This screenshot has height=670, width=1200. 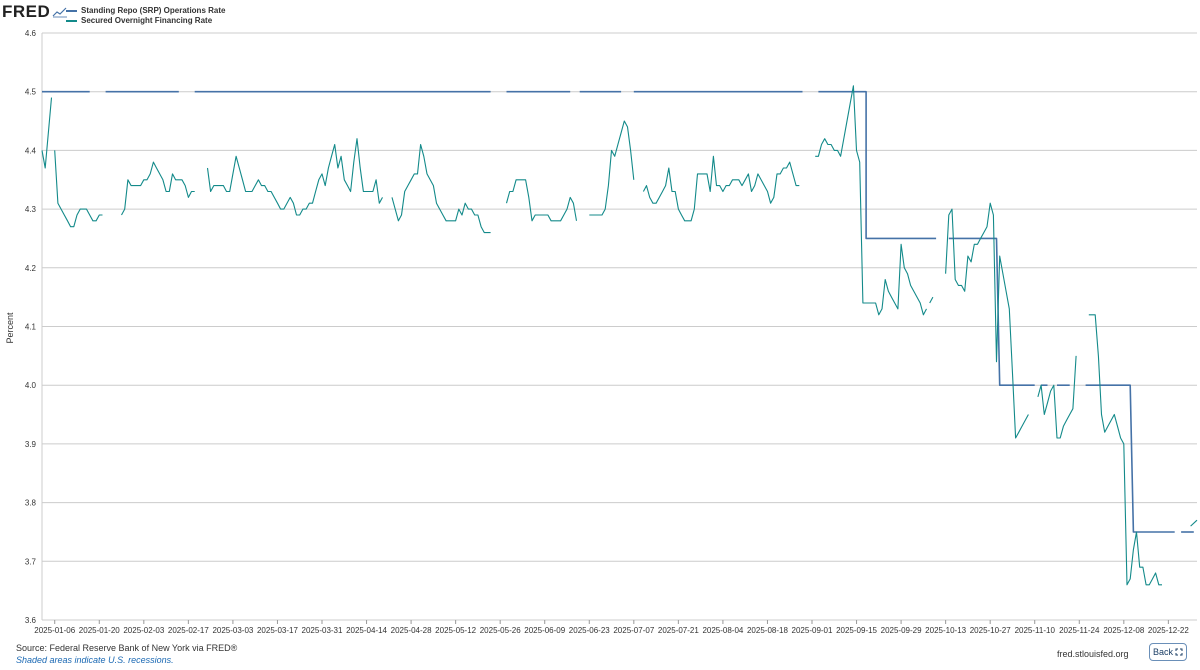 I want to click on back-button-label: Back, so click(x=1162, y=652).